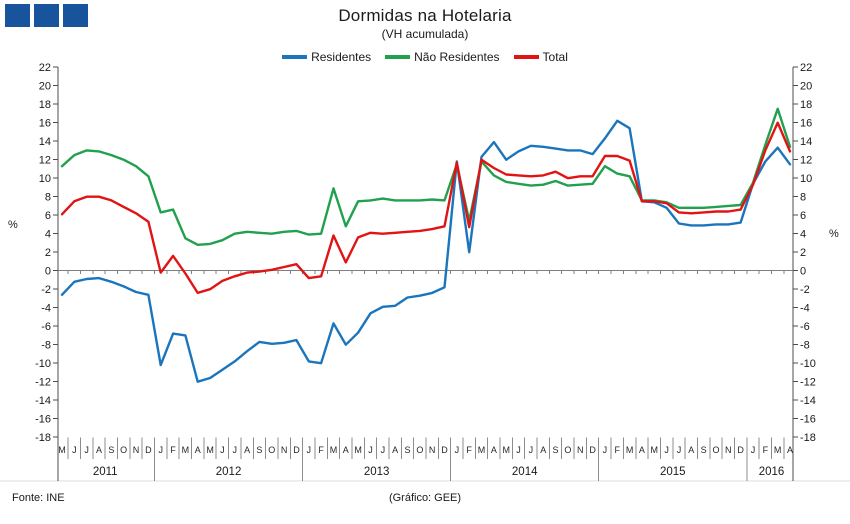  I want to click on y-tick-label-right: 22, so click(806, 68).